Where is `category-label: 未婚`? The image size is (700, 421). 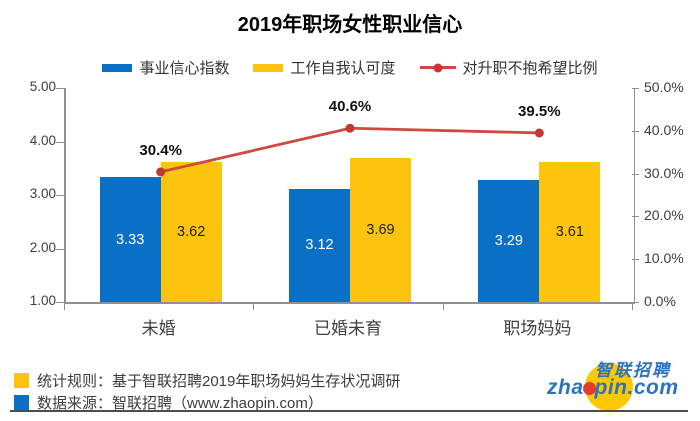
category-label: 未婚 is located at coordinates (158, 328).